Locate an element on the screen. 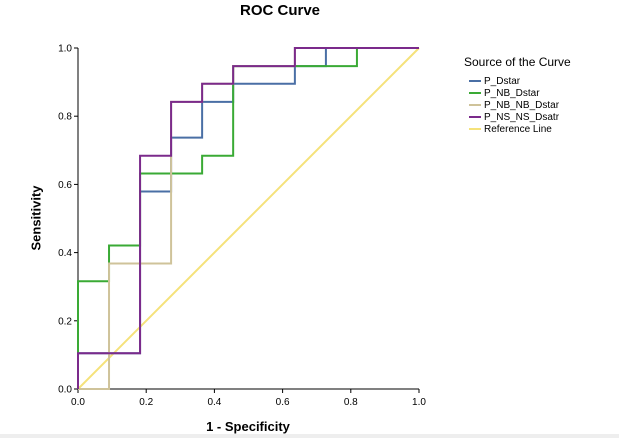  legend-label: Reference Line is located at coordinates (518, 129).